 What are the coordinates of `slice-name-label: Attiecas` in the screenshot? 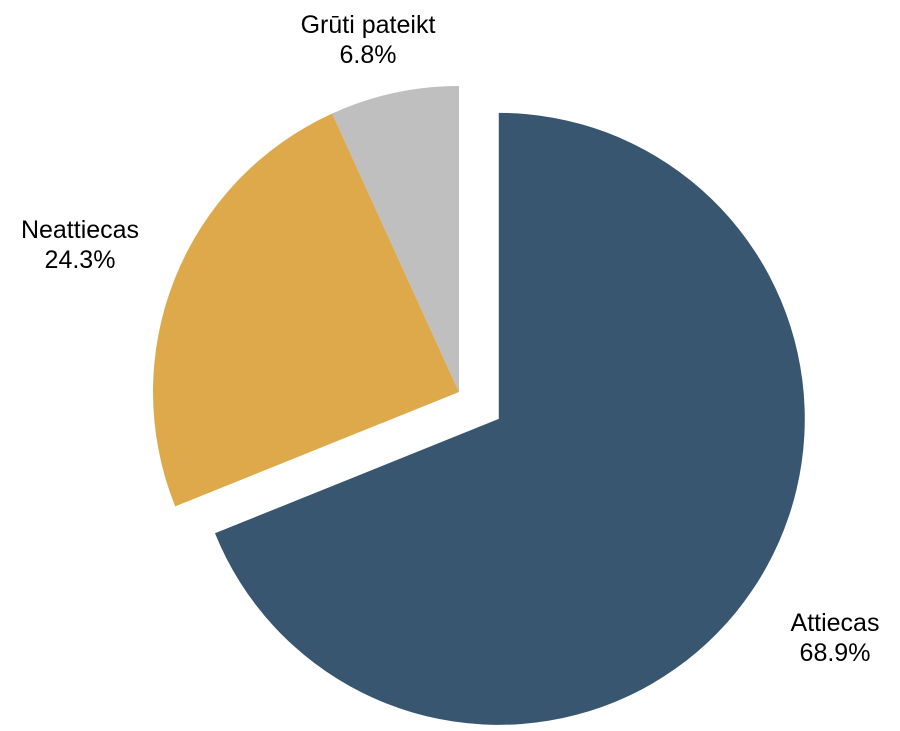 It's located at (835, 623).